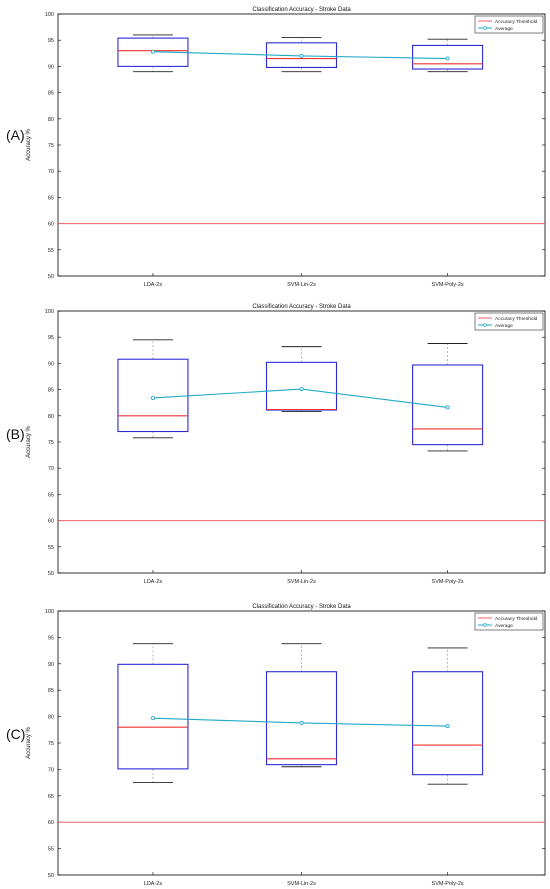 Image resolution: width=550 pixels, height=889 pixels. Describe the element at coordinates (15, 434) in the screenshot. I see `panel-label-b: (B)` at that location.